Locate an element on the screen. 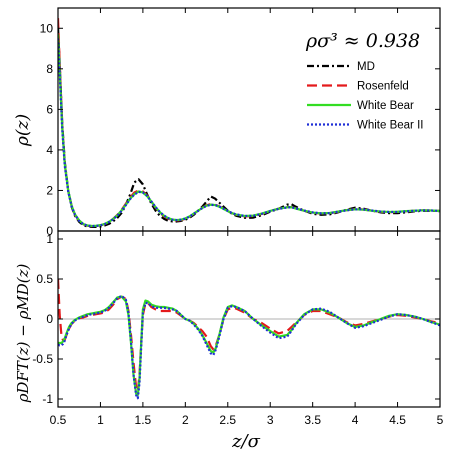 This screenshot has height=456, width=450. x-axis-label: z/σ is located at coordinates (246, 441).